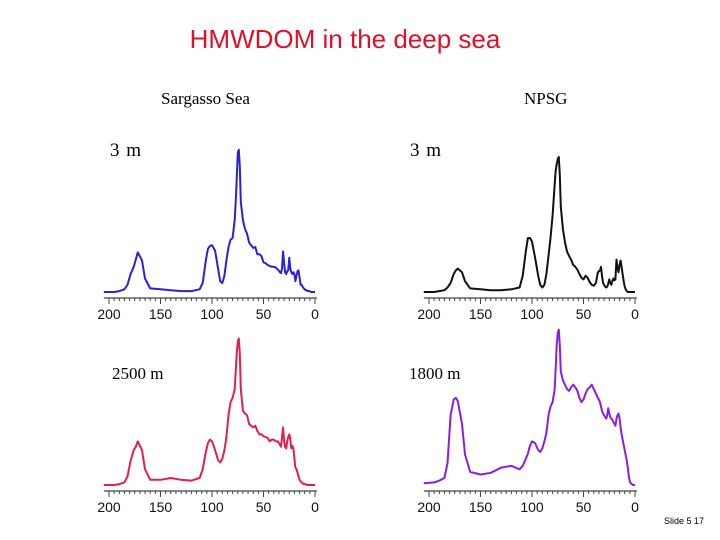 Image resolution: width=720 pixels, height=540 pixels. I want to click on nmr-spectrum-npsg-1800m: 200 150 100 50 0, so click(528, 421).